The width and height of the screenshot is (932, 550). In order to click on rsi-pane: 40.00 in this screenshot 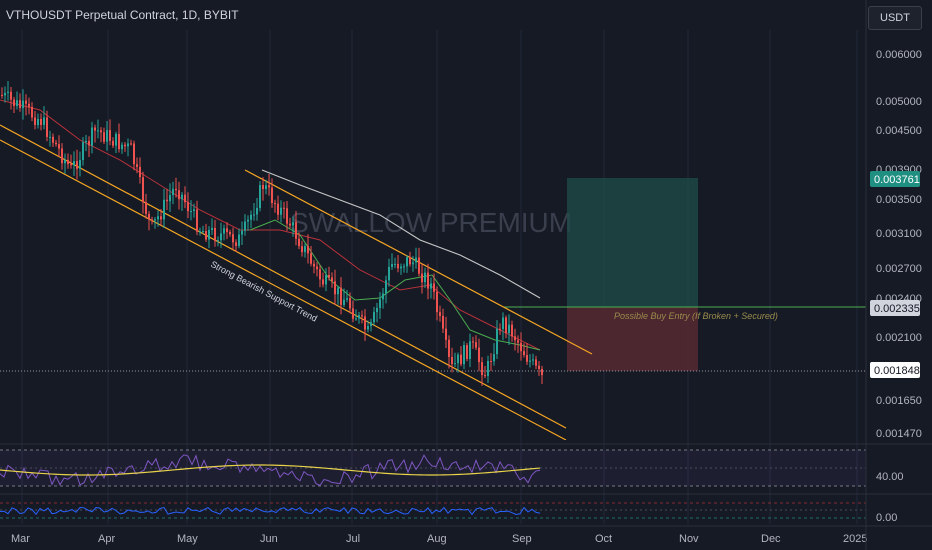, I will do `click(466, 465)`.